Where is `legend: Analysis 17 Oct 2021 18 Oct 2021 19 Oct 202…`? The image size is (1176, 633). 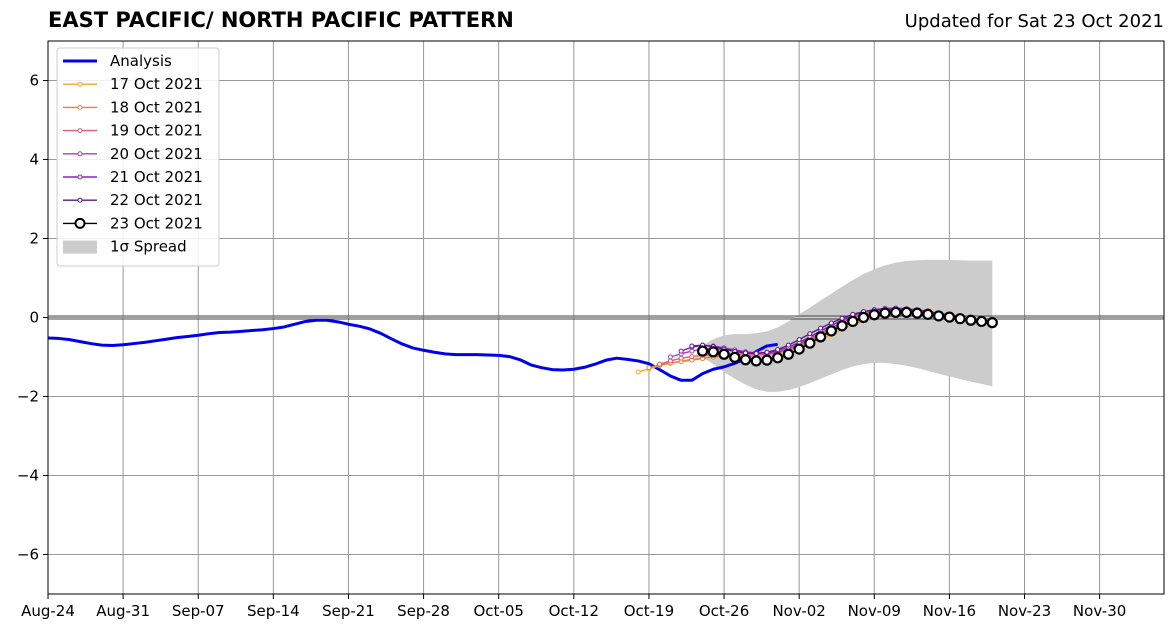 legend: Analysis 17 Oct 2021 18 Oct 2021 19 Oct 202… is located at coordinates (138, 157).